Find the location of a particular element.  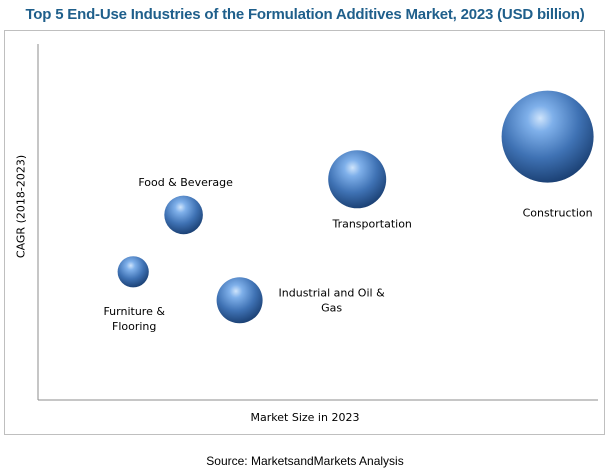

bubble-label-furniture-and-flooring: Furniture & Flooring is located at coordinates (134, 319).